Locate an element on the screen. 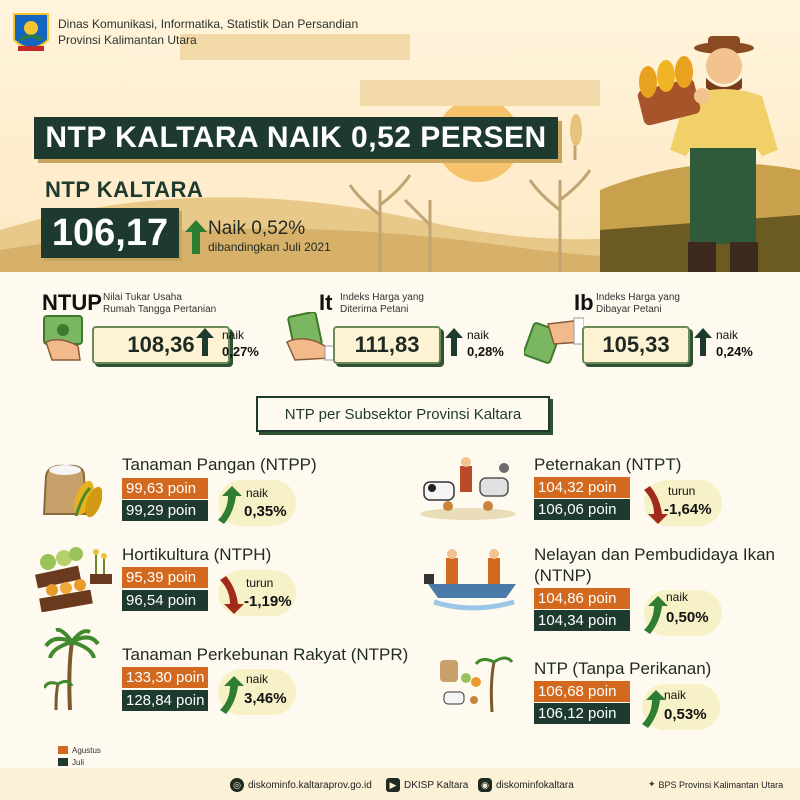  agency-line2: Provinsi Kalimantan Utara is located at coordinates (127, 40).